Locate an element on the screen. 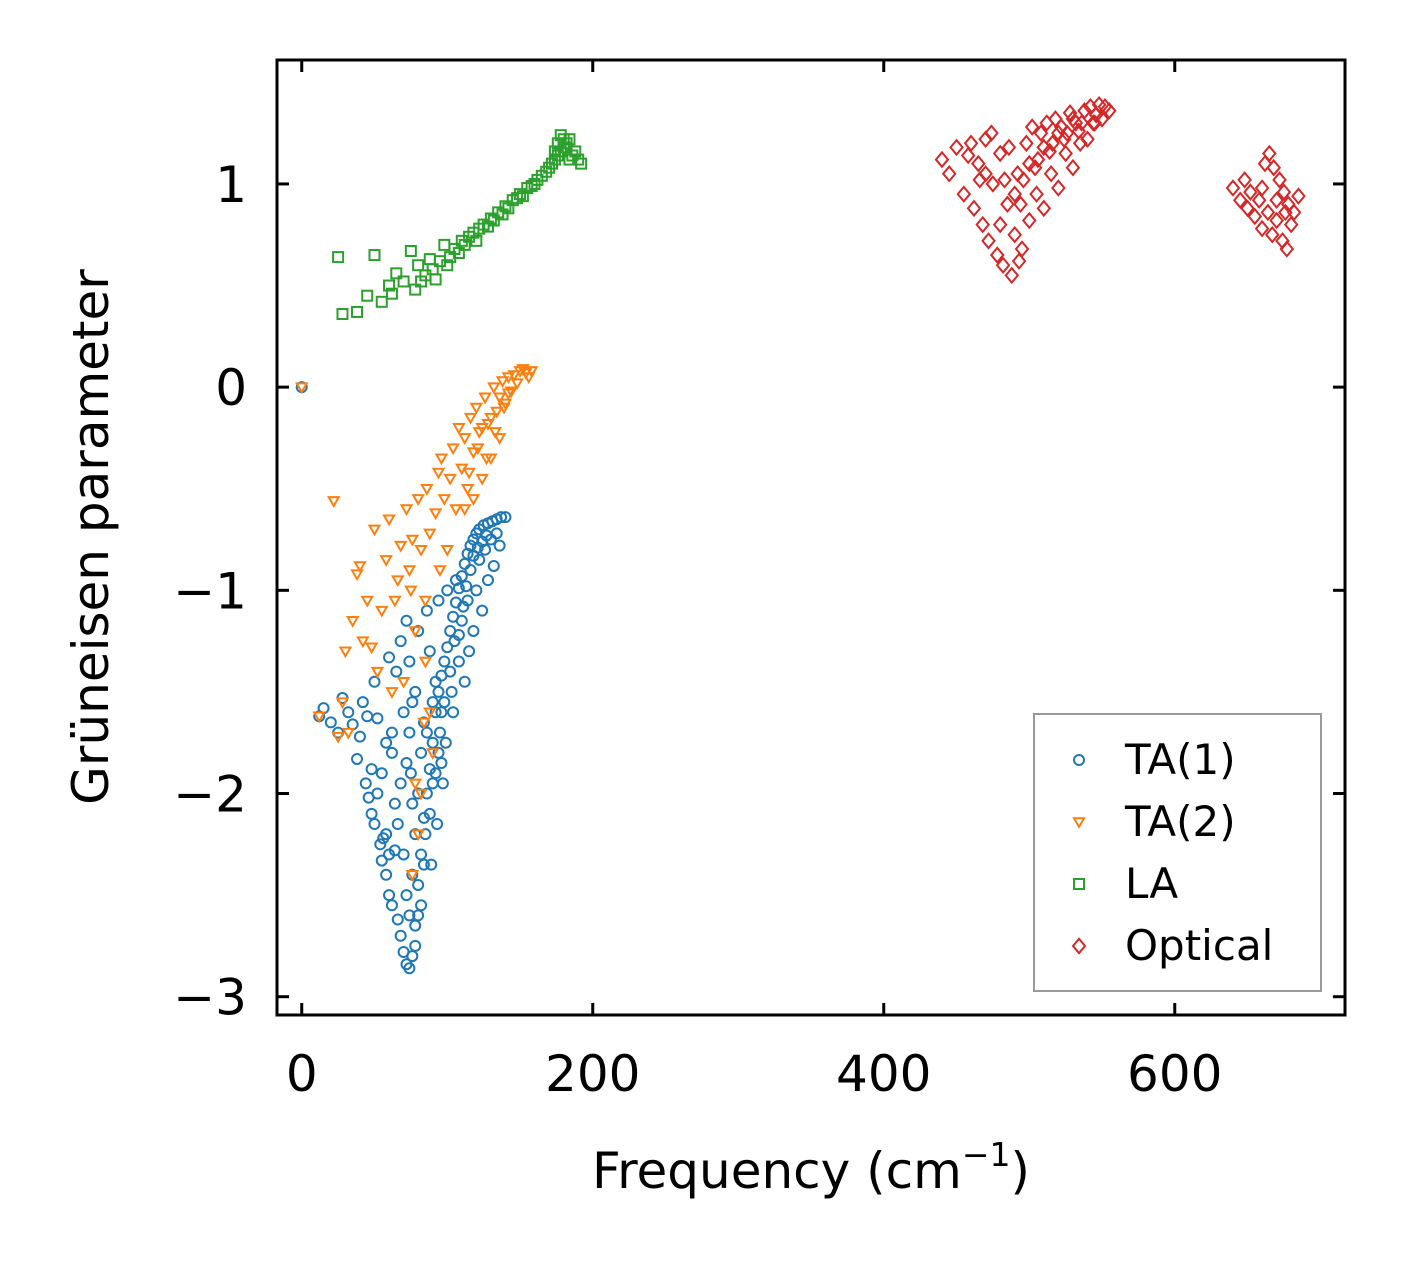 The width and height of the screenshot is (1406, 1264). legend-frame is located at coordinates (1177, 852).